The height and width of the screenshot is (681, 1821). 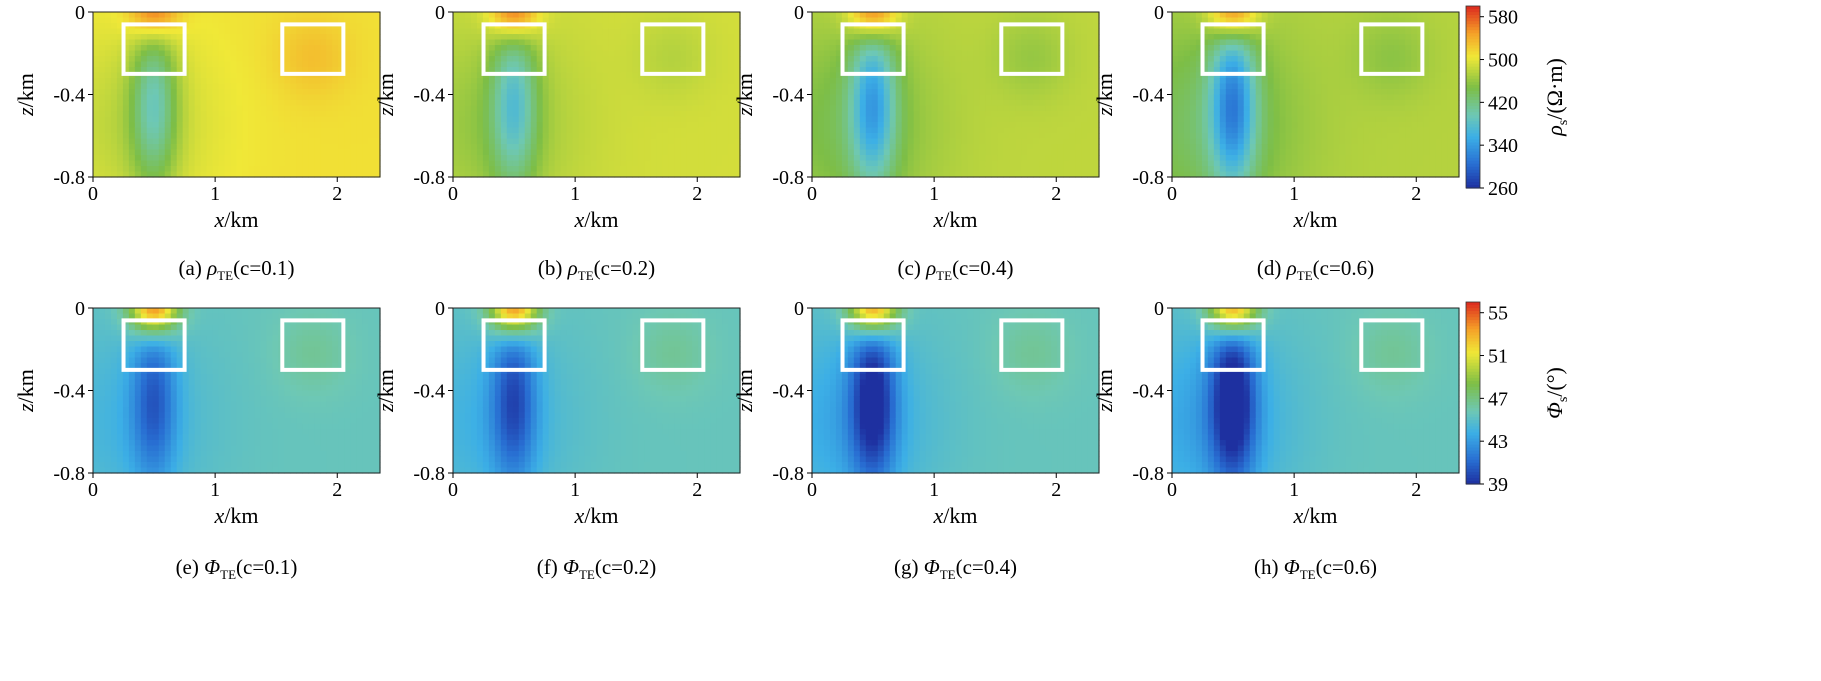 What do you see at coordinates (575, 194) in the screenshot?
I see `x-tick-label: 1` at bounding box center [575, 194].